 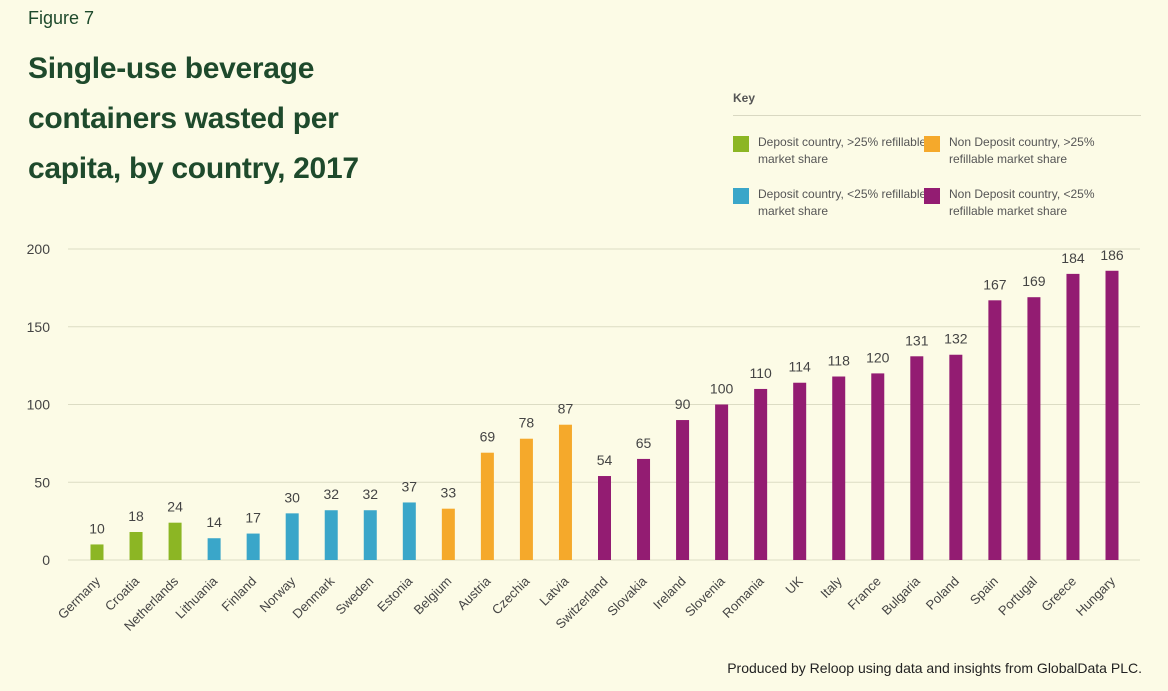 What do you see at coordinates (79, 597) in the screenshot?
I see `x-tick-label: Germany` at bounding box center [79, 597].